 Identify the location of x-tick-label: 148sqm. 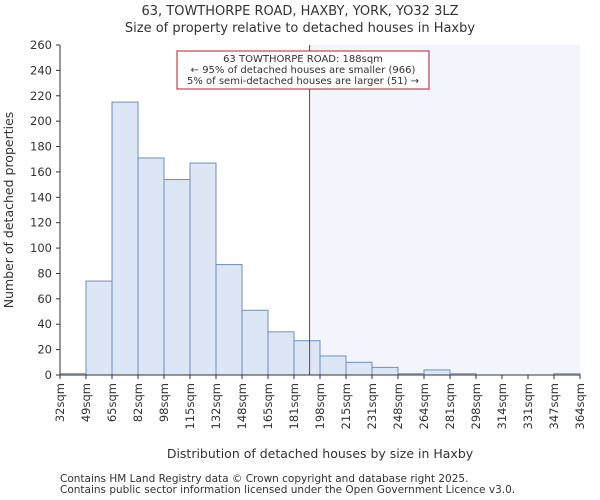
(242, 406).